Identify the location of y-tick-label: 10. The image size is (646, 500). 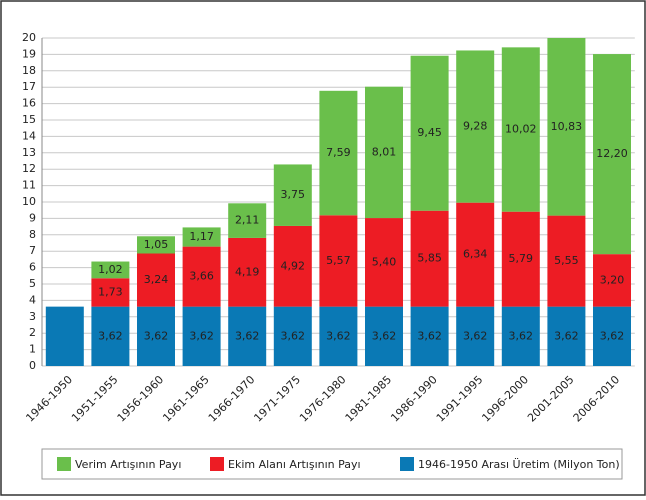
(29, 201).